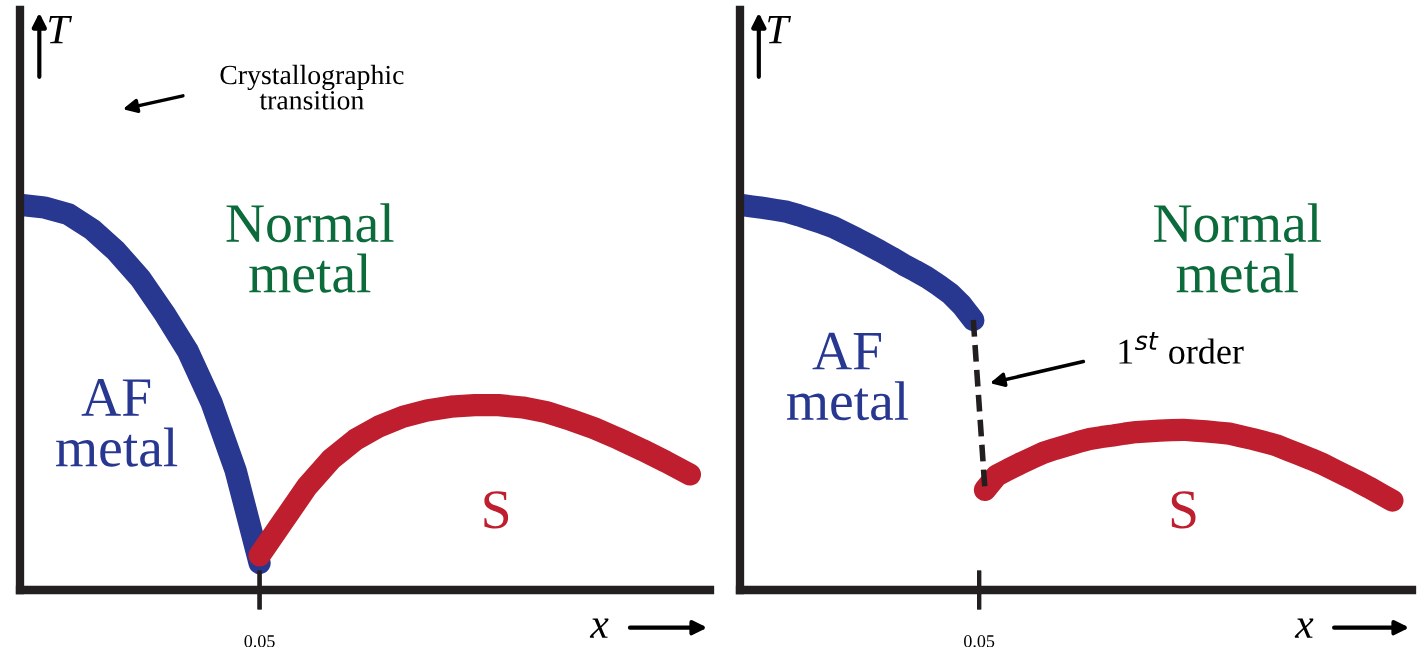 The height and width of the screenshot is (647, 1417). I want to click on annotation: 1$^{st}$ order, so click(1181, 348).